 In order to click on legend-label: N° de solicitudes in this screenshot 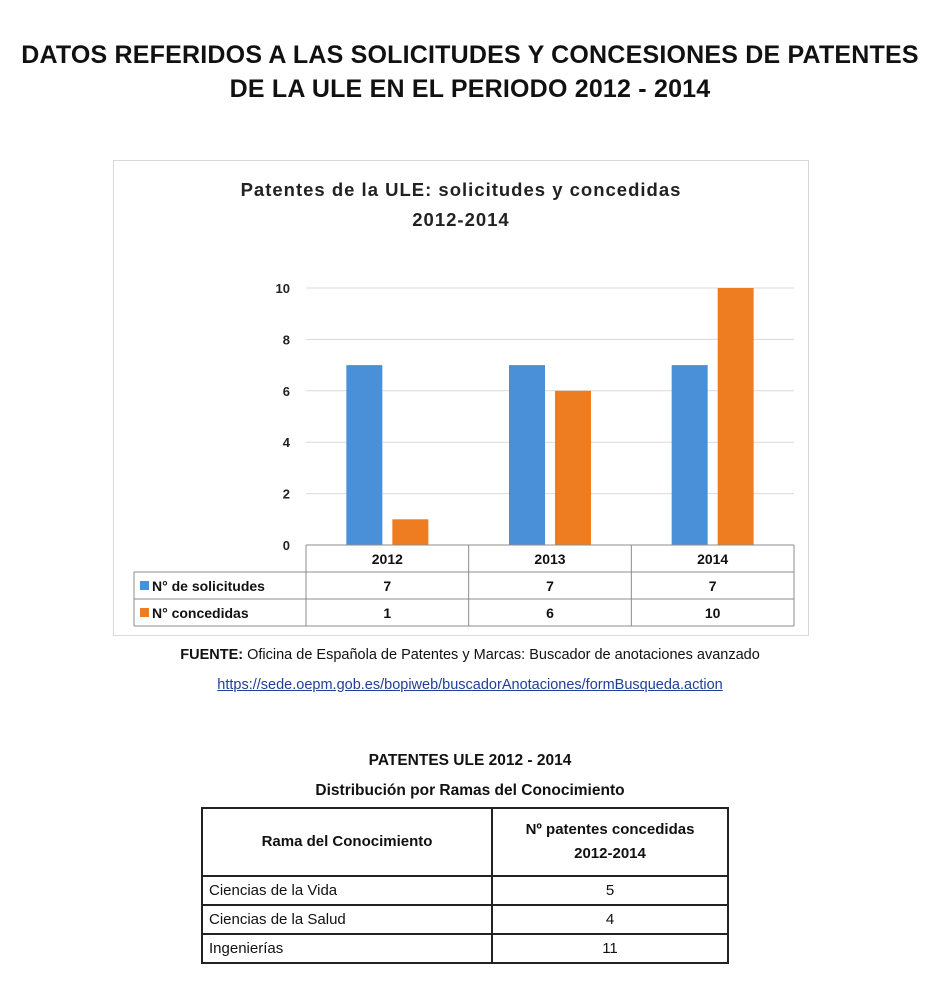, I will do `click(208, 586)`.